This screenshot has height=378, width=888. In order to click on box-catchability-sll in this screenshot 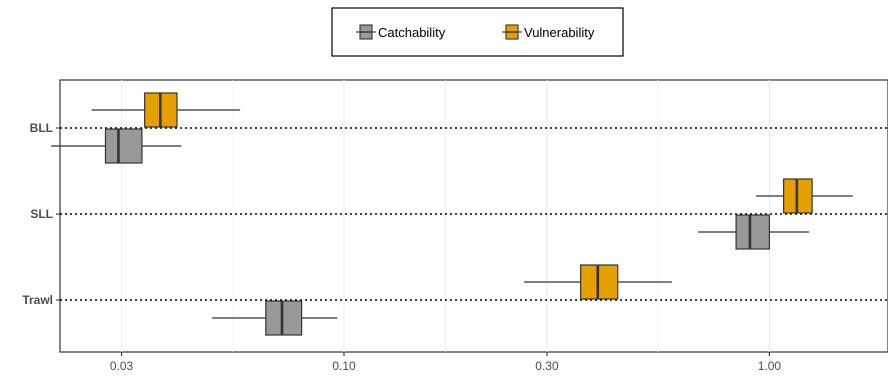, I will do `click(754, 232)`.